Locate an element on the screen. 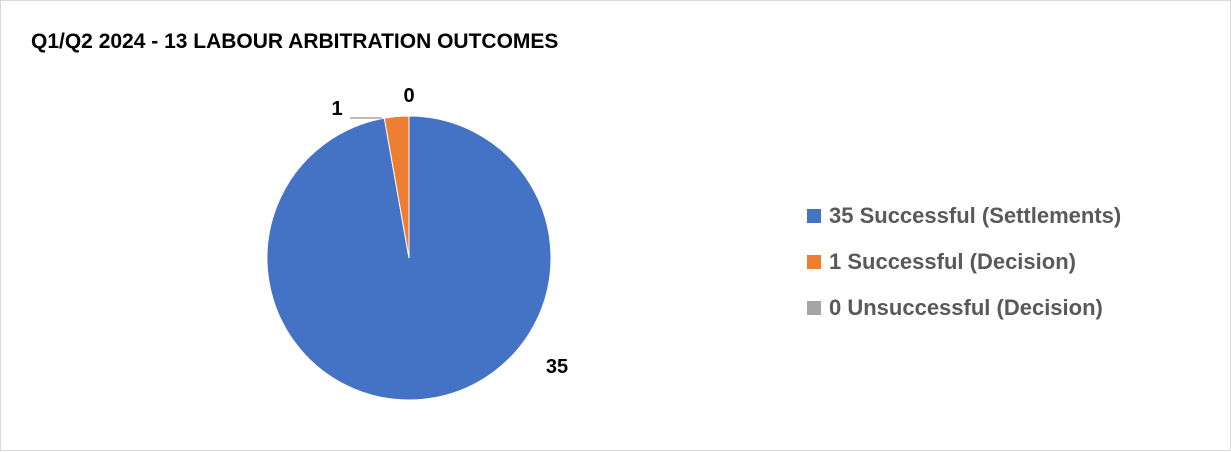 Image resolution: width=1231 pixels, height=452 pixels. legend-item-settlements: 35 Successful (Settlements) is located at coordinates (964, 216).